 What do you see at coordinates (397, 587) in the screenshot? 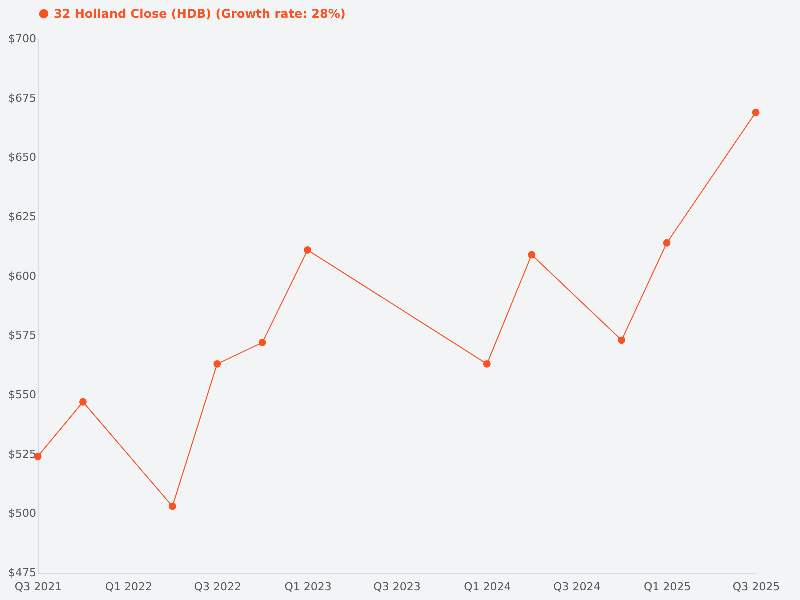
I see `x-tick-label: Q3 2023` at bounding box center [397, 587].